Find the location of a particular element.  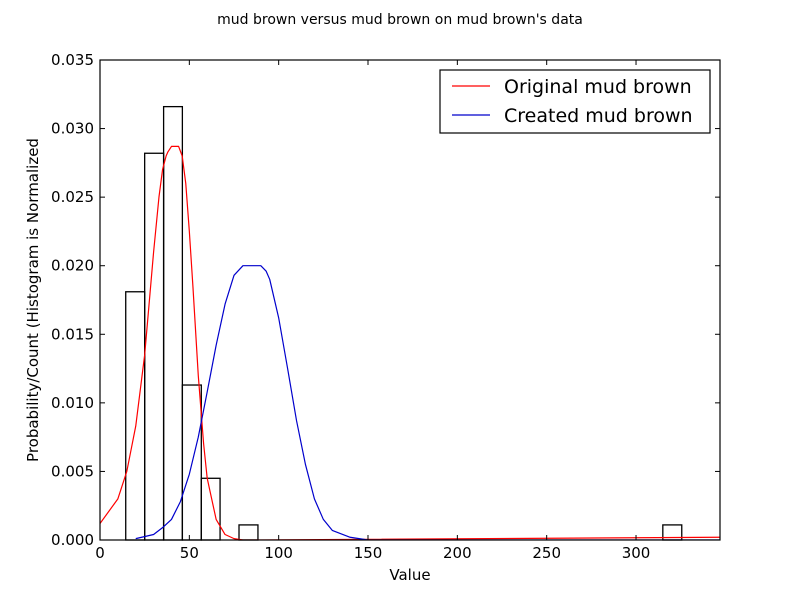

x-tick-label-1: 50 is located at coordinates (189, 553).